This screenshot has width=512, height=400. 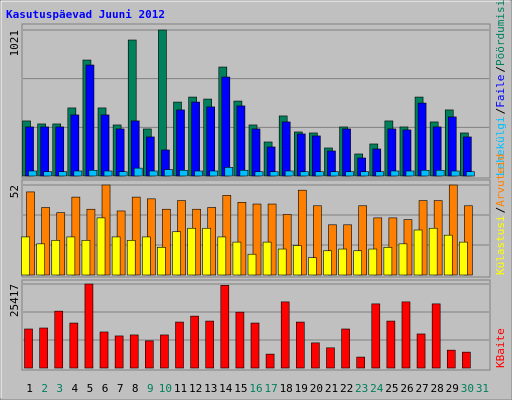 What do you see at coordinates (14, 43) in the screenshot?
I see `y-tick-label: 1021` at bounding box center [14, 43].